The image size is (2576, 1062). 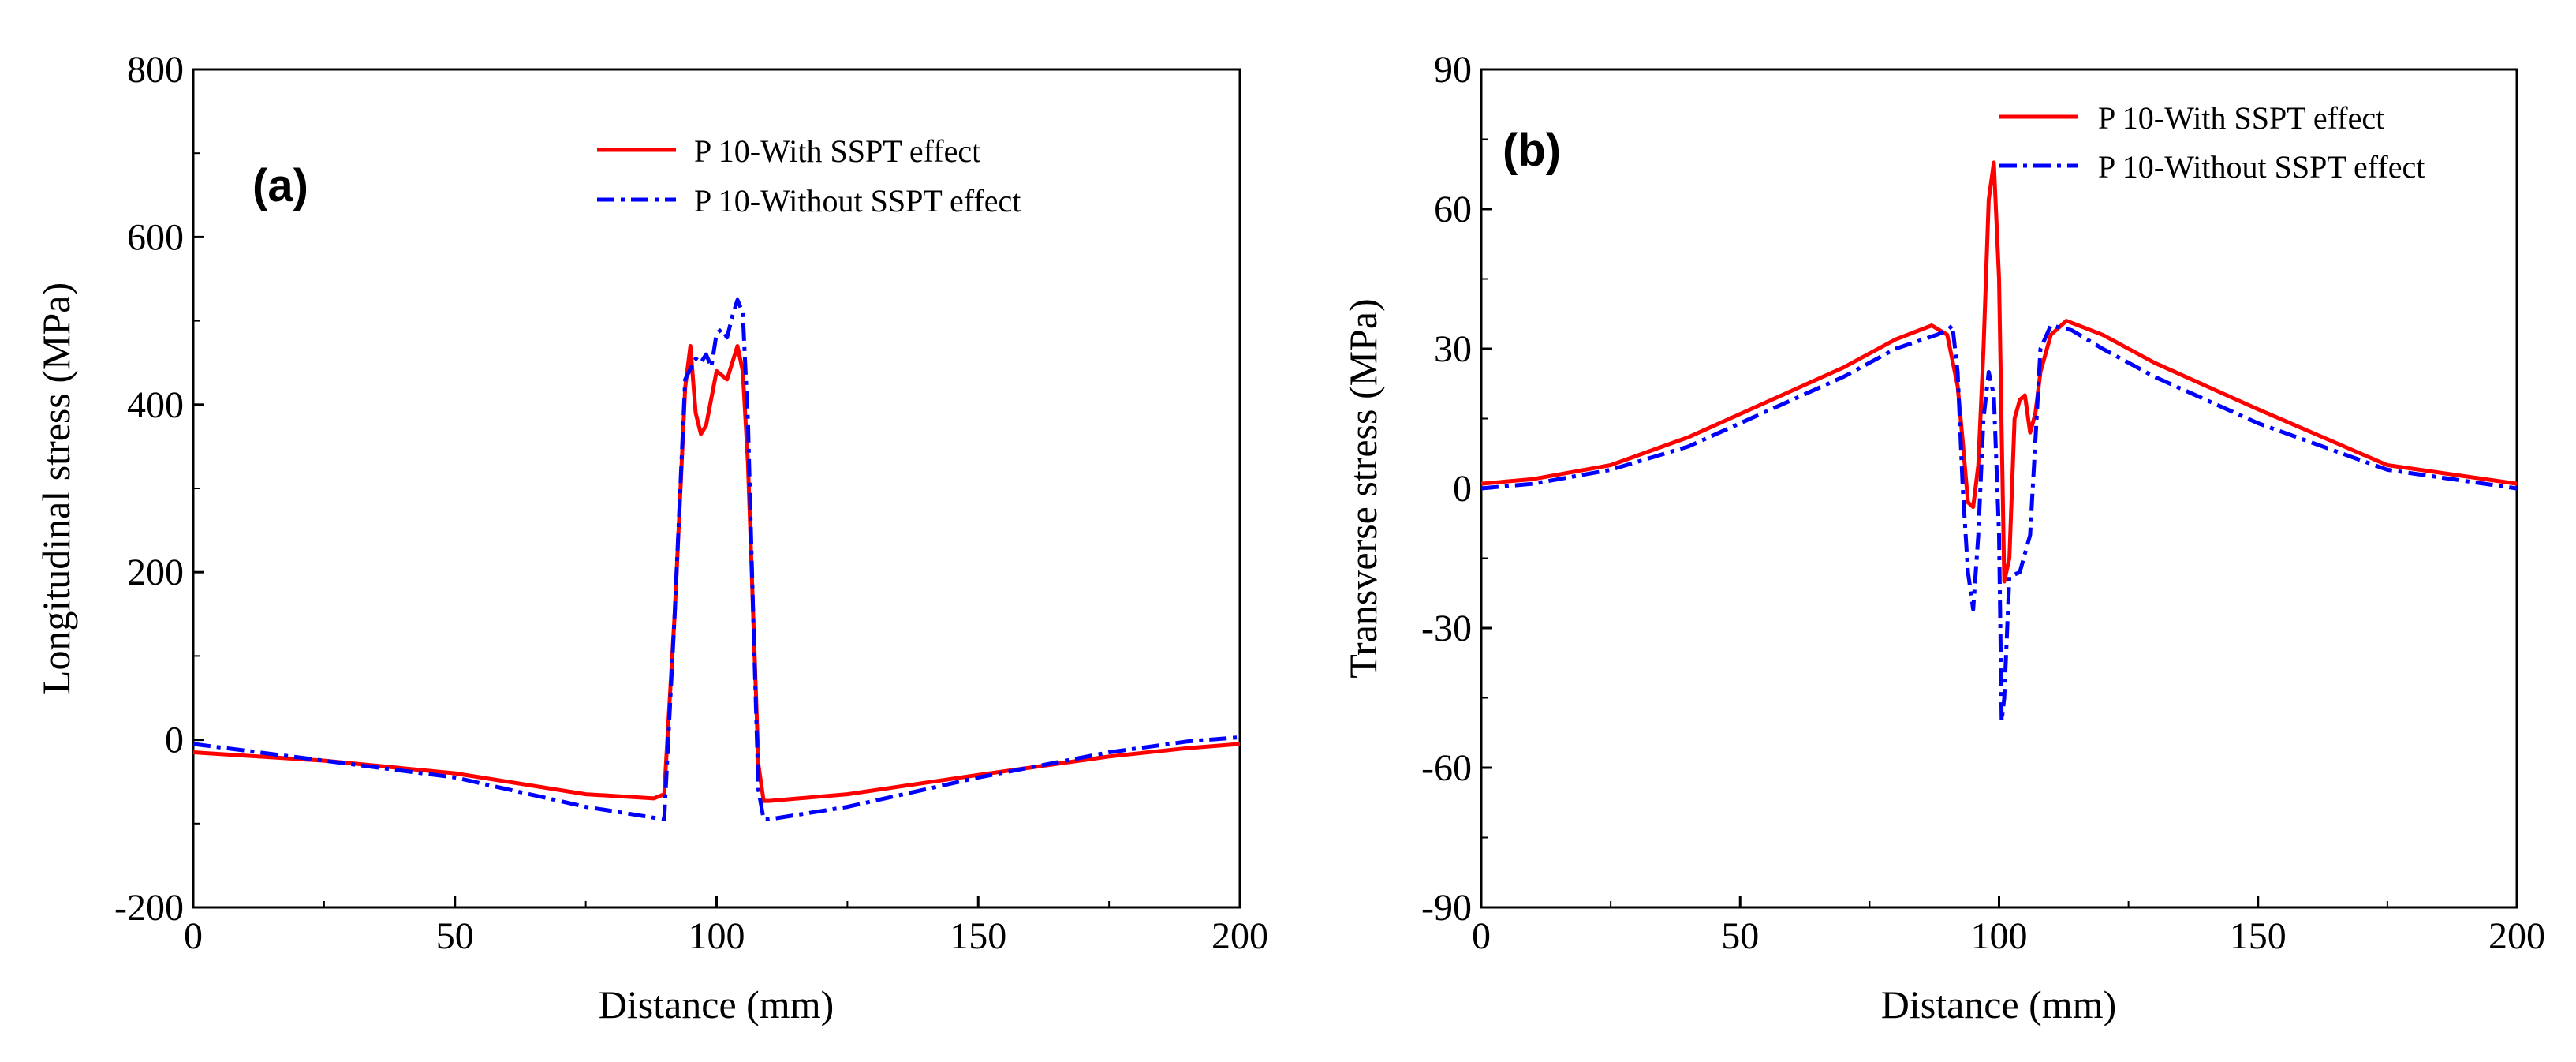 I want to click on panel-b-y-tick-label: 90, so click(x=1453, y=70).